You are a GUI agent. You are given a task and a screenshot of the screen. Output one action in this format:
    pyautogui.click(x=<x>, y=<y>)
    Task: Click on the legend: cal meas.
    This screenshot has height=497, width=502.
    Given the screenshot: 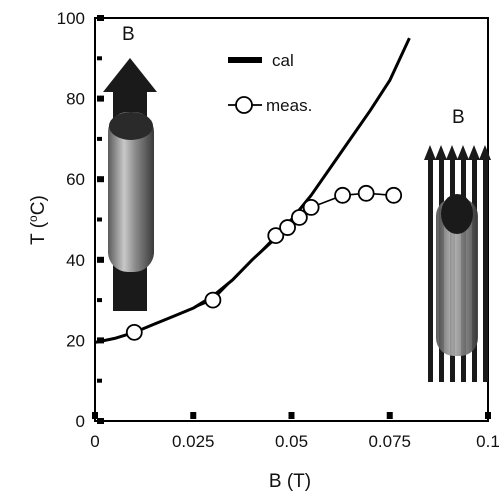 What is the action you would take?
    pyautogui.click(x=270, y=83)
    